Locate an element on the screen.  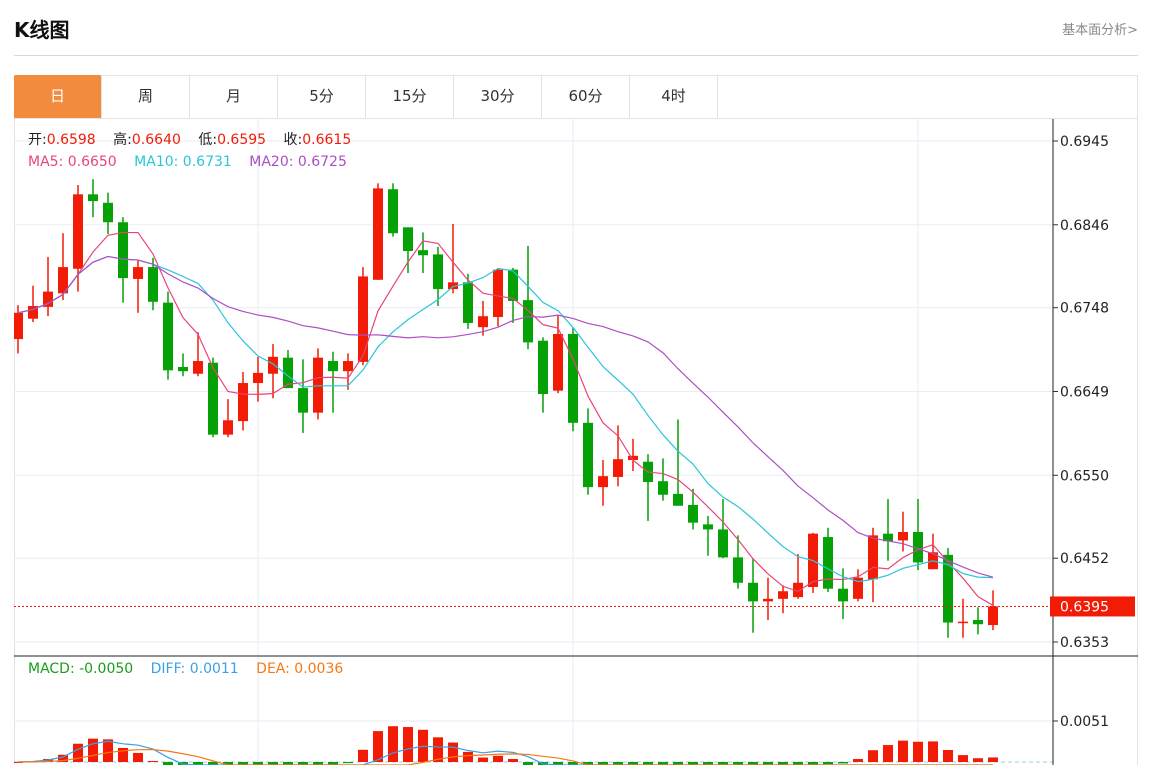
macd-value: MACD: -0.0050 is located at coordinates (81, 669).